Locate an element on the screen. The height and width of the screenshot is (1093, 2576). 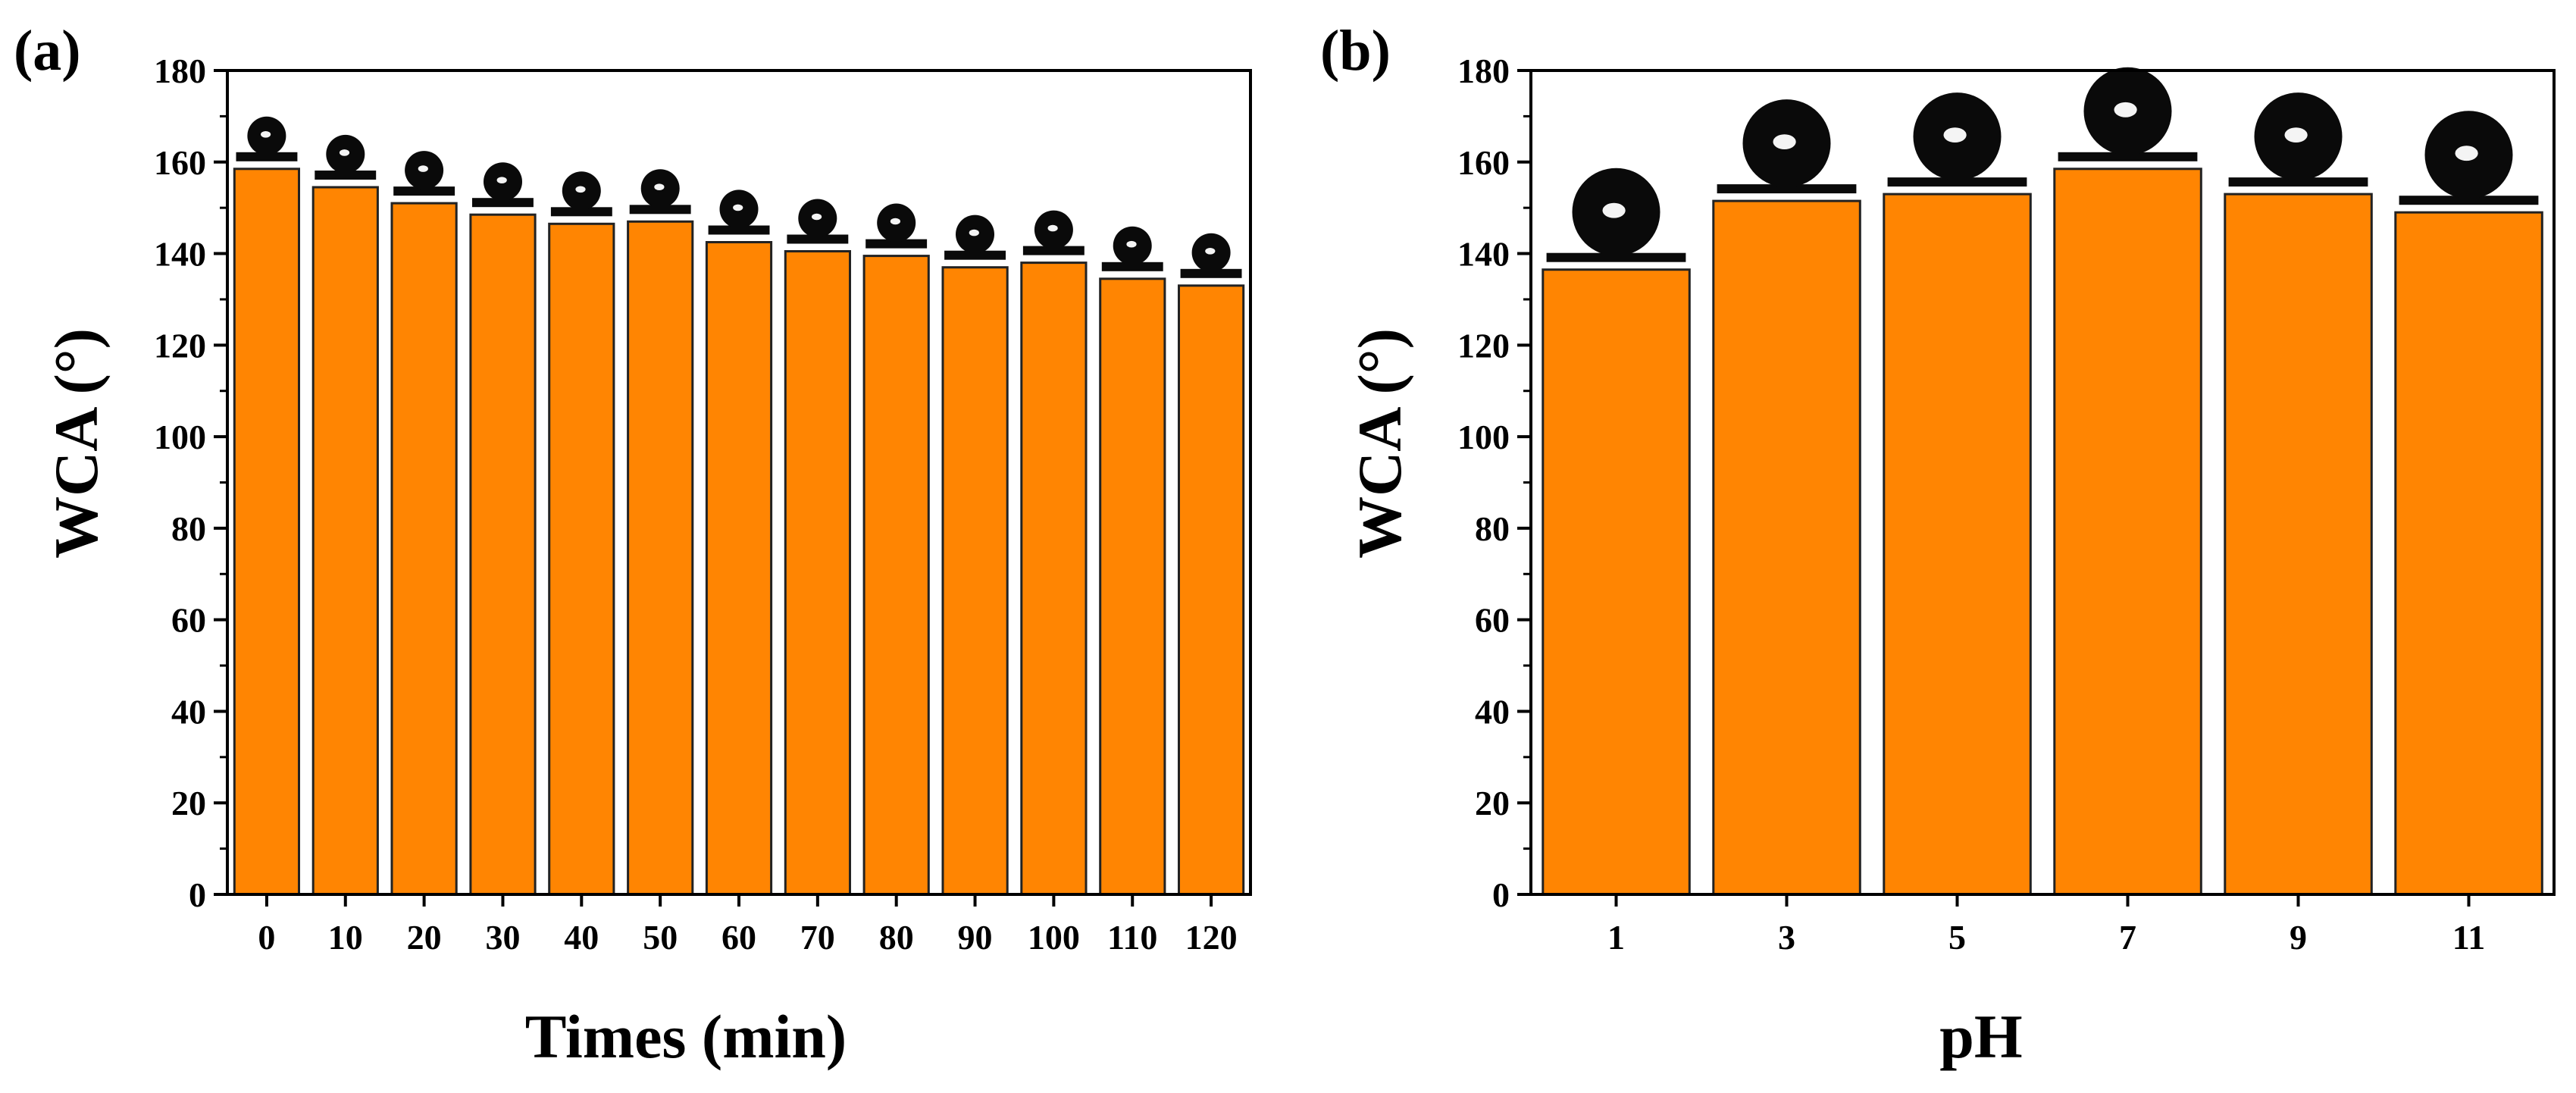
x-tick-label: 3 is located at coordinates (1786, 937).